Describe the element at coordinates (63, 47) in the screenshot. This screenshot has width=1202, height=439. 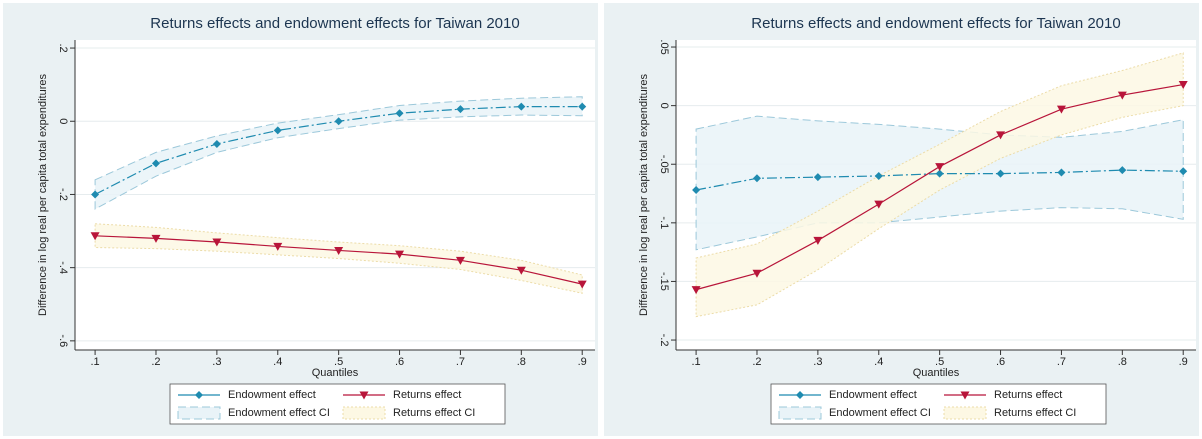
I see `y-tick-label: .2` at that location.